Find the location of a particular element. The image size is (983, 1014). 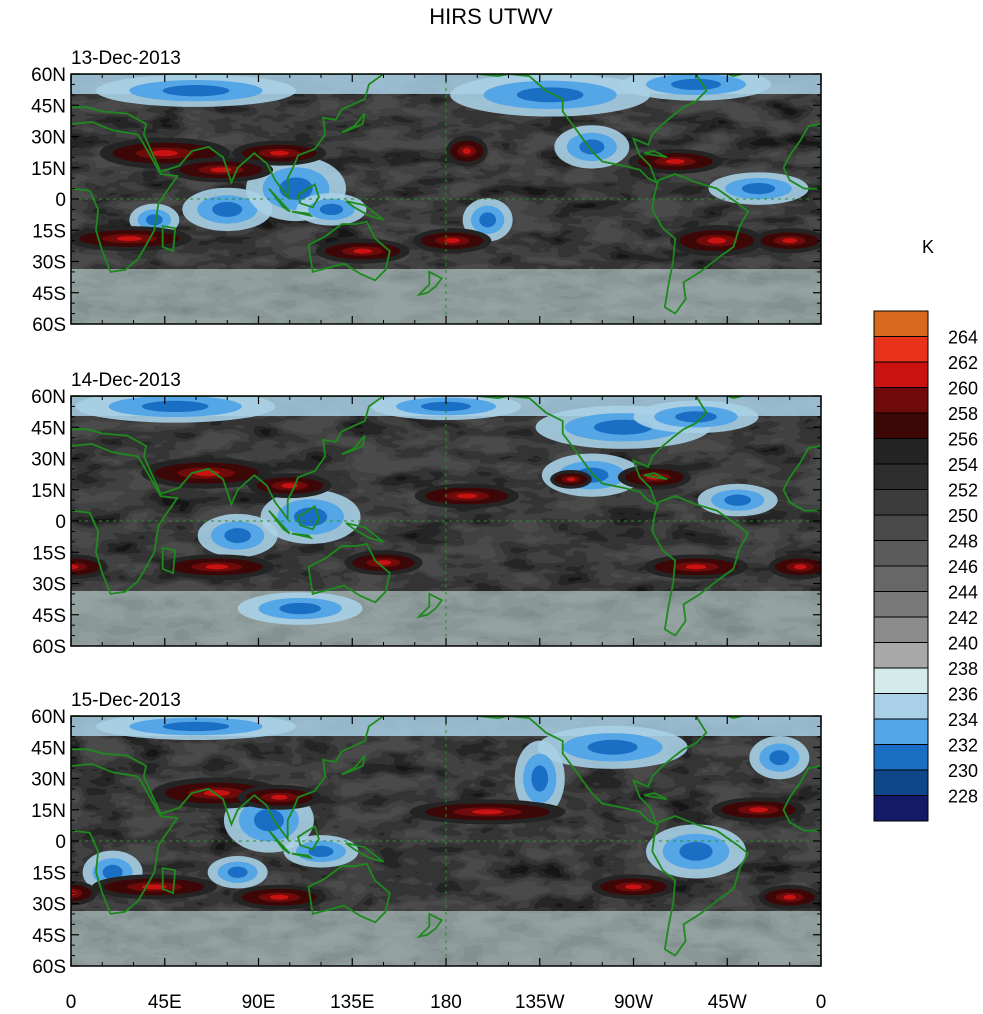

colorbar-boxes is located at coordinates (901, 566).